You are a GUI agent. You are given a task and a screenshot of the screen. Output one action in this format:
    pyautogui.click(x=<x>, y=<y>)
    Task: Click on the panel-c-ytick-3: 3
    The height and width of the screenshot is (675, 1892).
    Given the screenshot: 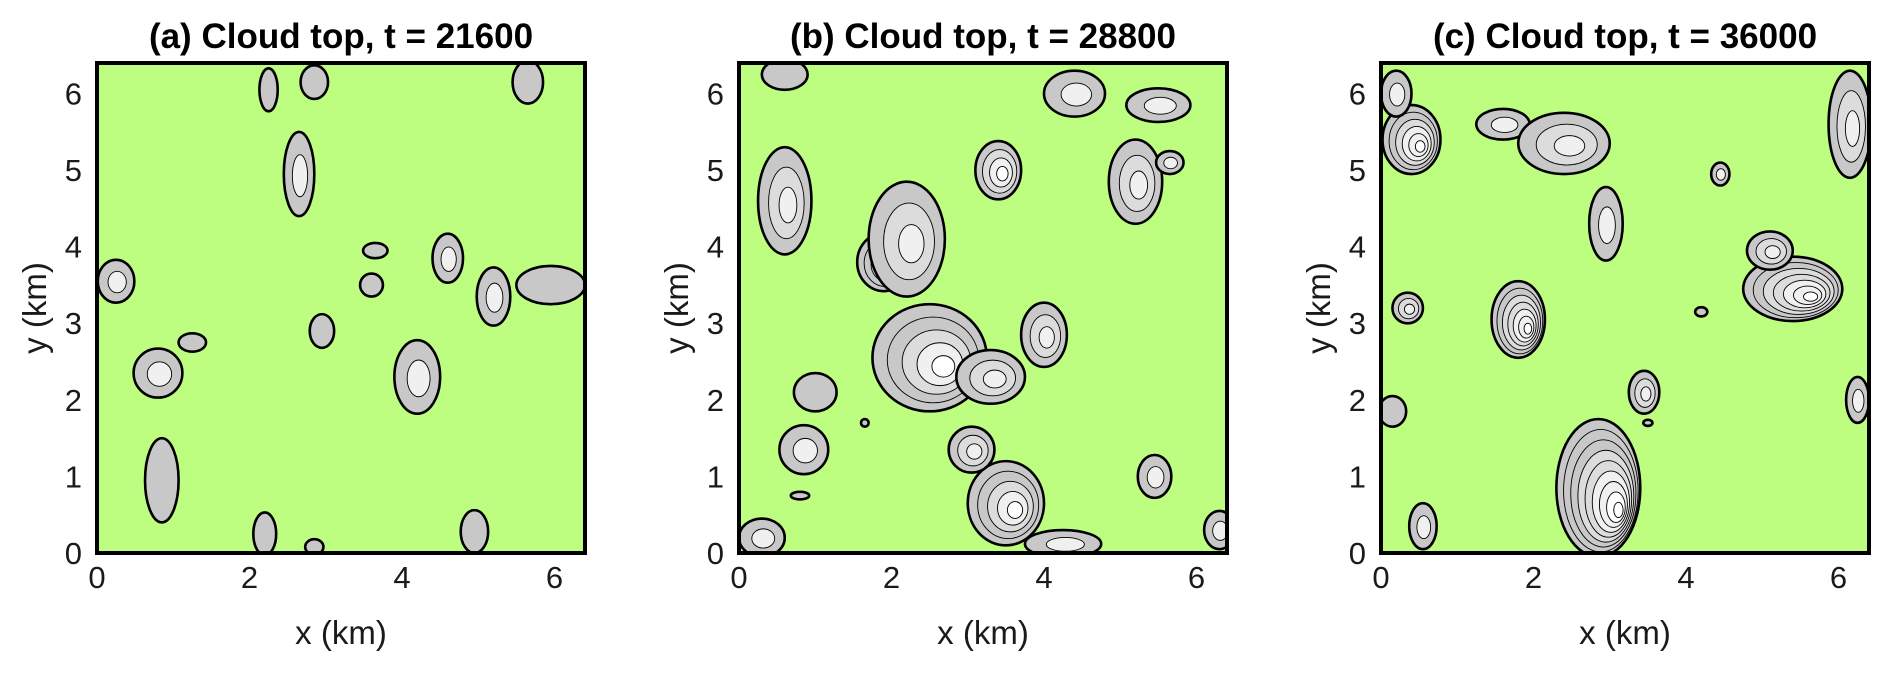 What is the action you would take?
    pyautogui.click(x=1357, y=323)
    